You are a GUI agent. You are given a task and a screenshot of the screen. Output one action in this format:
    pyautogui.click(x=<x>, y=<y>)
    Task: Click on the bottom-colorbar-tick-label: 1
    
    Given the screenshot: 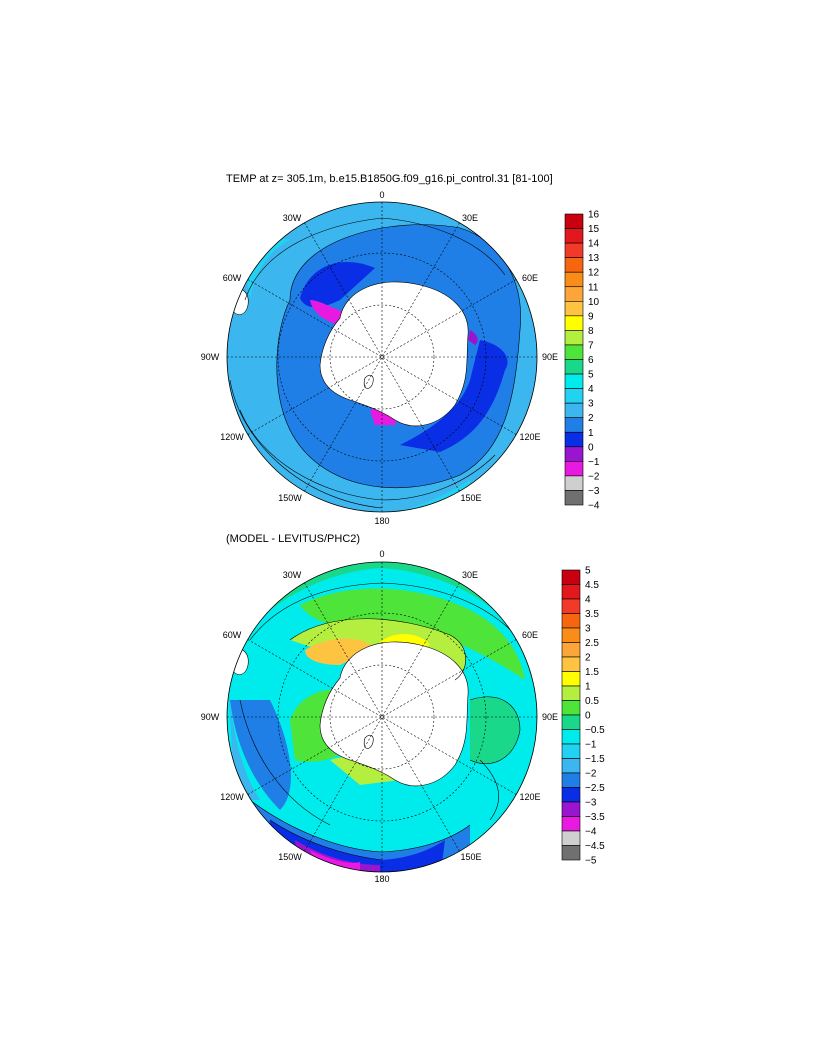 What is the action you would take?
    pyautogui.click(x=588, y=687)
    